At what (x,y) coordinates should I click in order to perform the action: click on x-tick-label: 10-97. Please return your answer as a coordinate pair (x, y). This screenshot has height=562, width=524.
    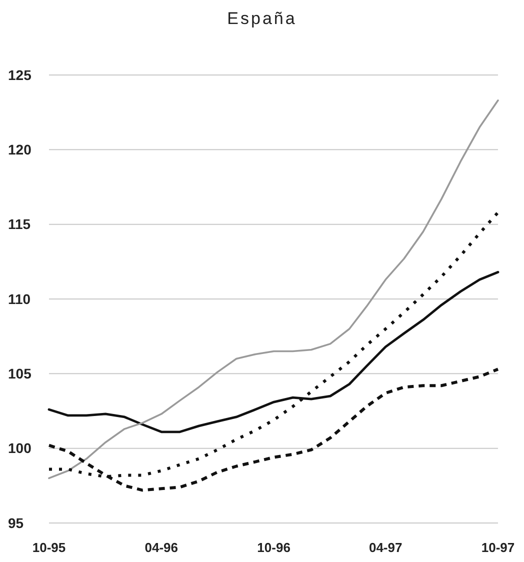
    Looking at the image, I should click on (498, 547).